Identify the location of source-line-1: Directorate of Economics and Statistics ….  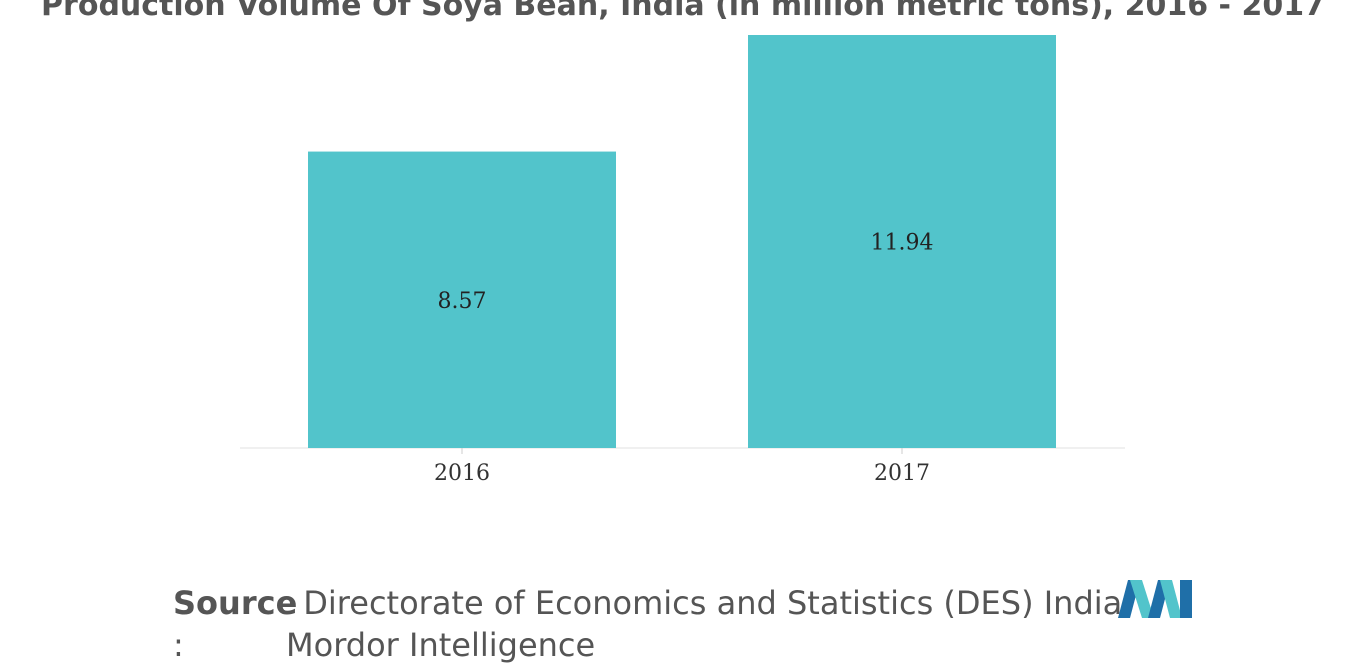
(718, 603).